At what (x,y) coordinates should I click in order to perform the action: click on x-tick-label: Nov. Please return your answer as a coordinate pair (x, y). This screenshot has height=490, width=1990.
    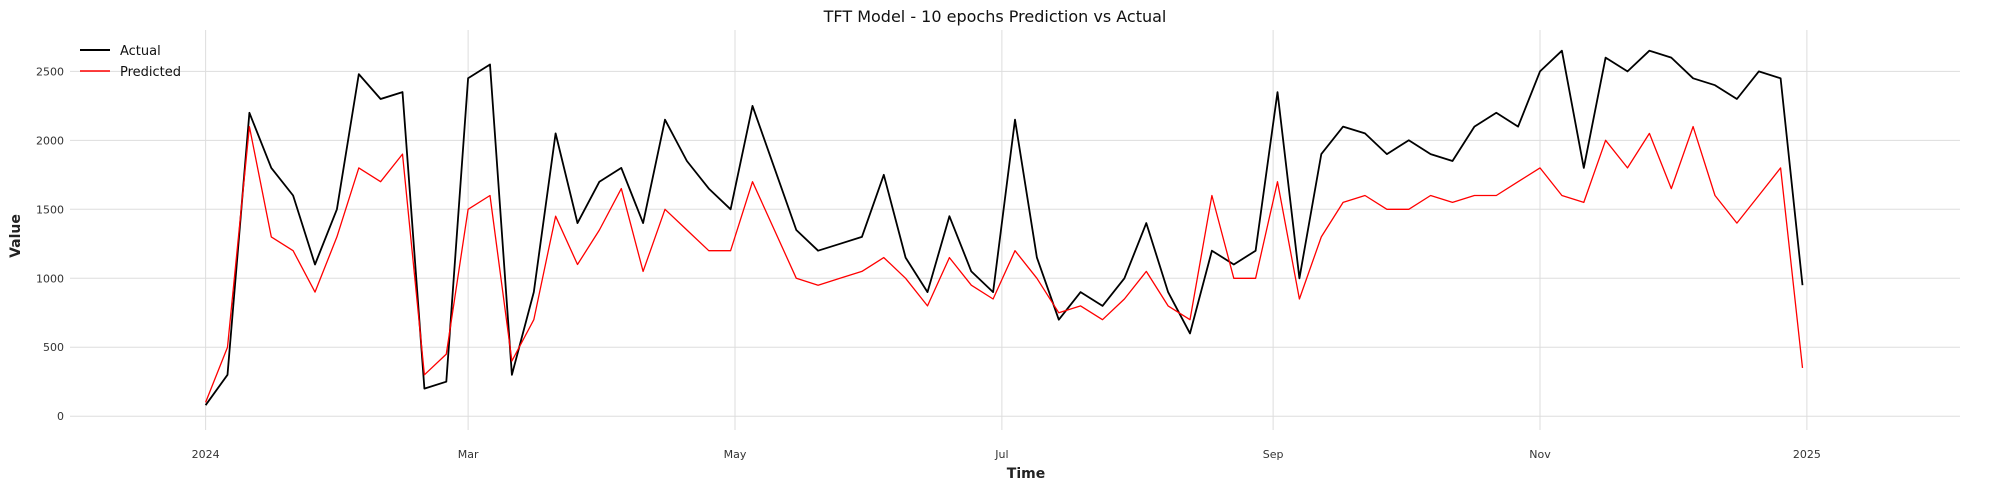
    Looking at the image, I should click on (1540, 454).